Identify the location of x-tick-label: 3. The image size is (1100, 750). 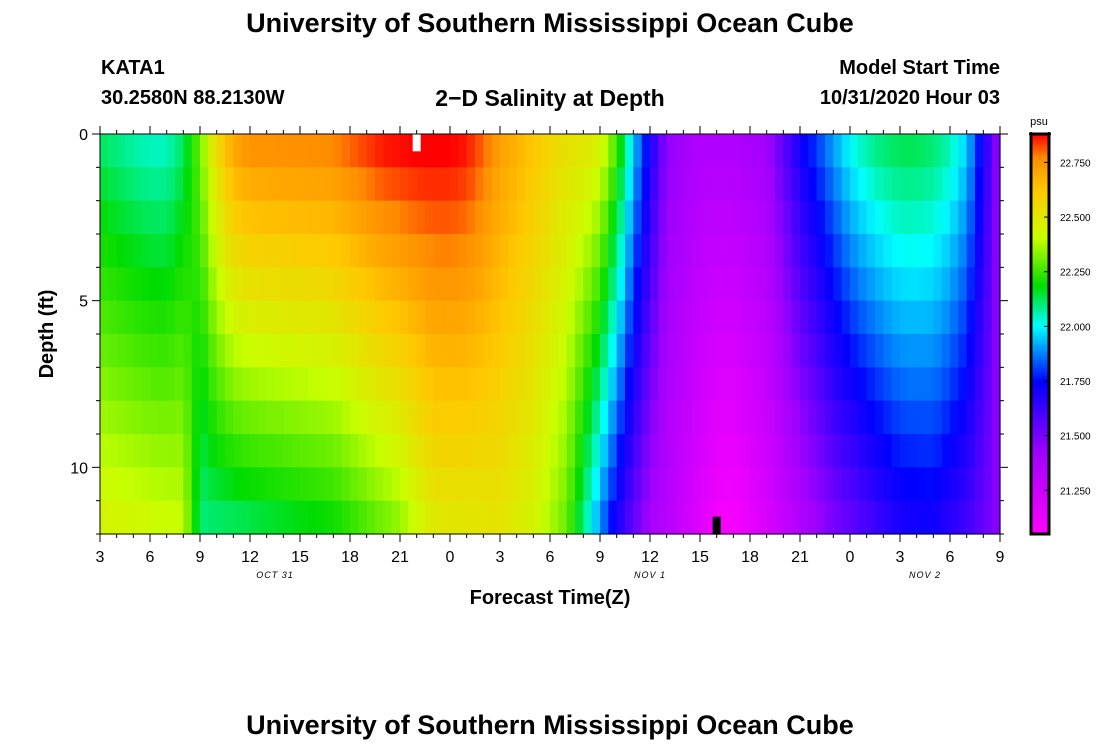
(900, 557).